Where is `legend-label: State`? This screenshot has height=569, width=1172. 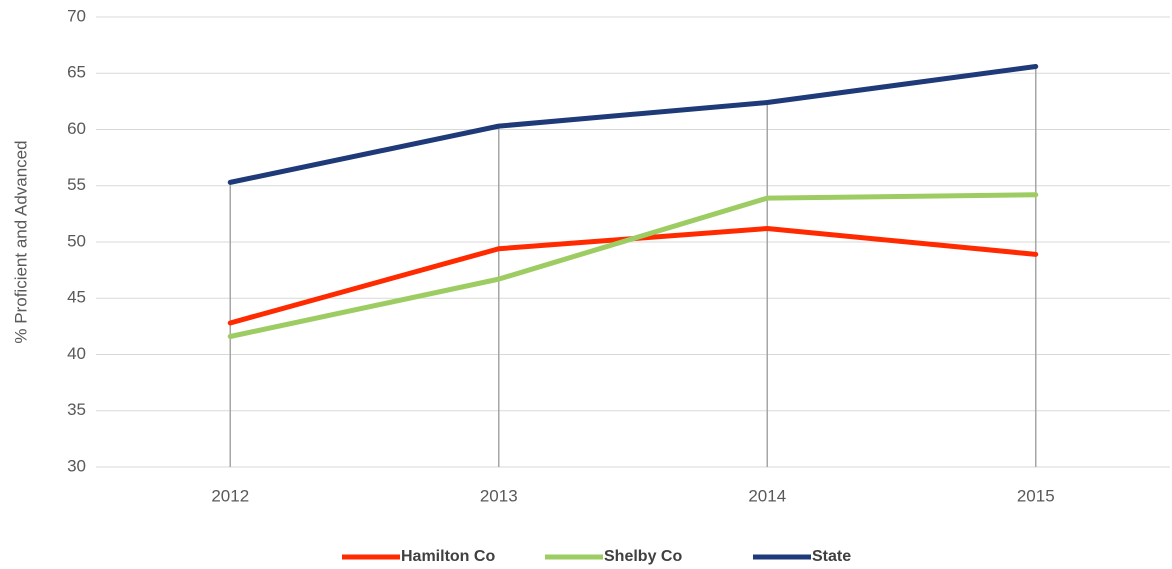
legend-label: State is located at coordinates (831, 556).